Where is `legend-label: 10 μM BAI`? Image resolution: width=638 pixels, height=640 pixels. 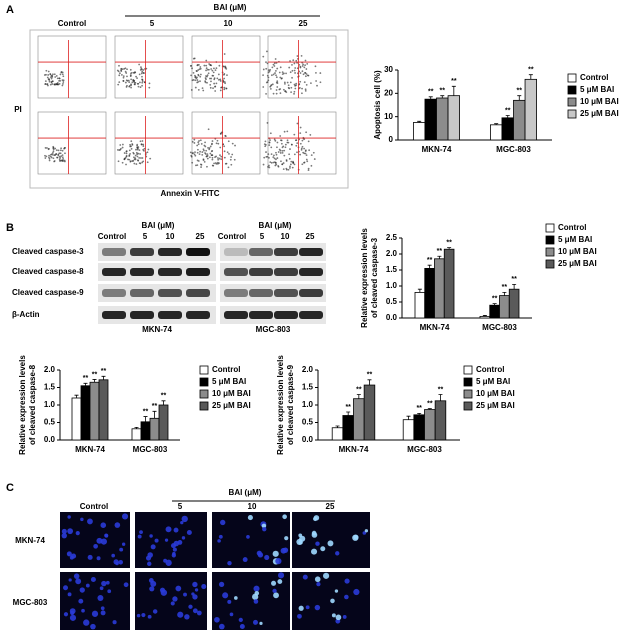
legend-label: 10 μM BAI is located at coordinates (231, 393).